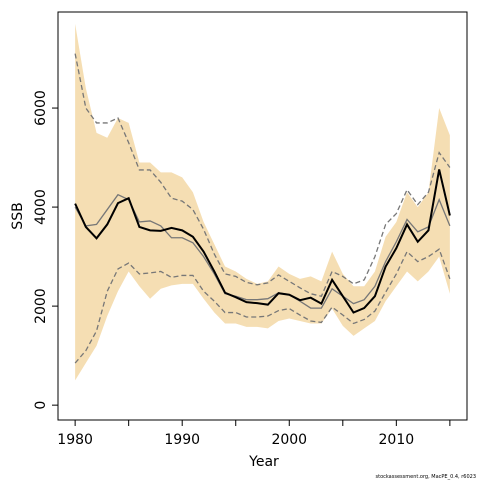 The image size is (480, 484). I want to click on x-tick-label: 1990, so click(182, 440).